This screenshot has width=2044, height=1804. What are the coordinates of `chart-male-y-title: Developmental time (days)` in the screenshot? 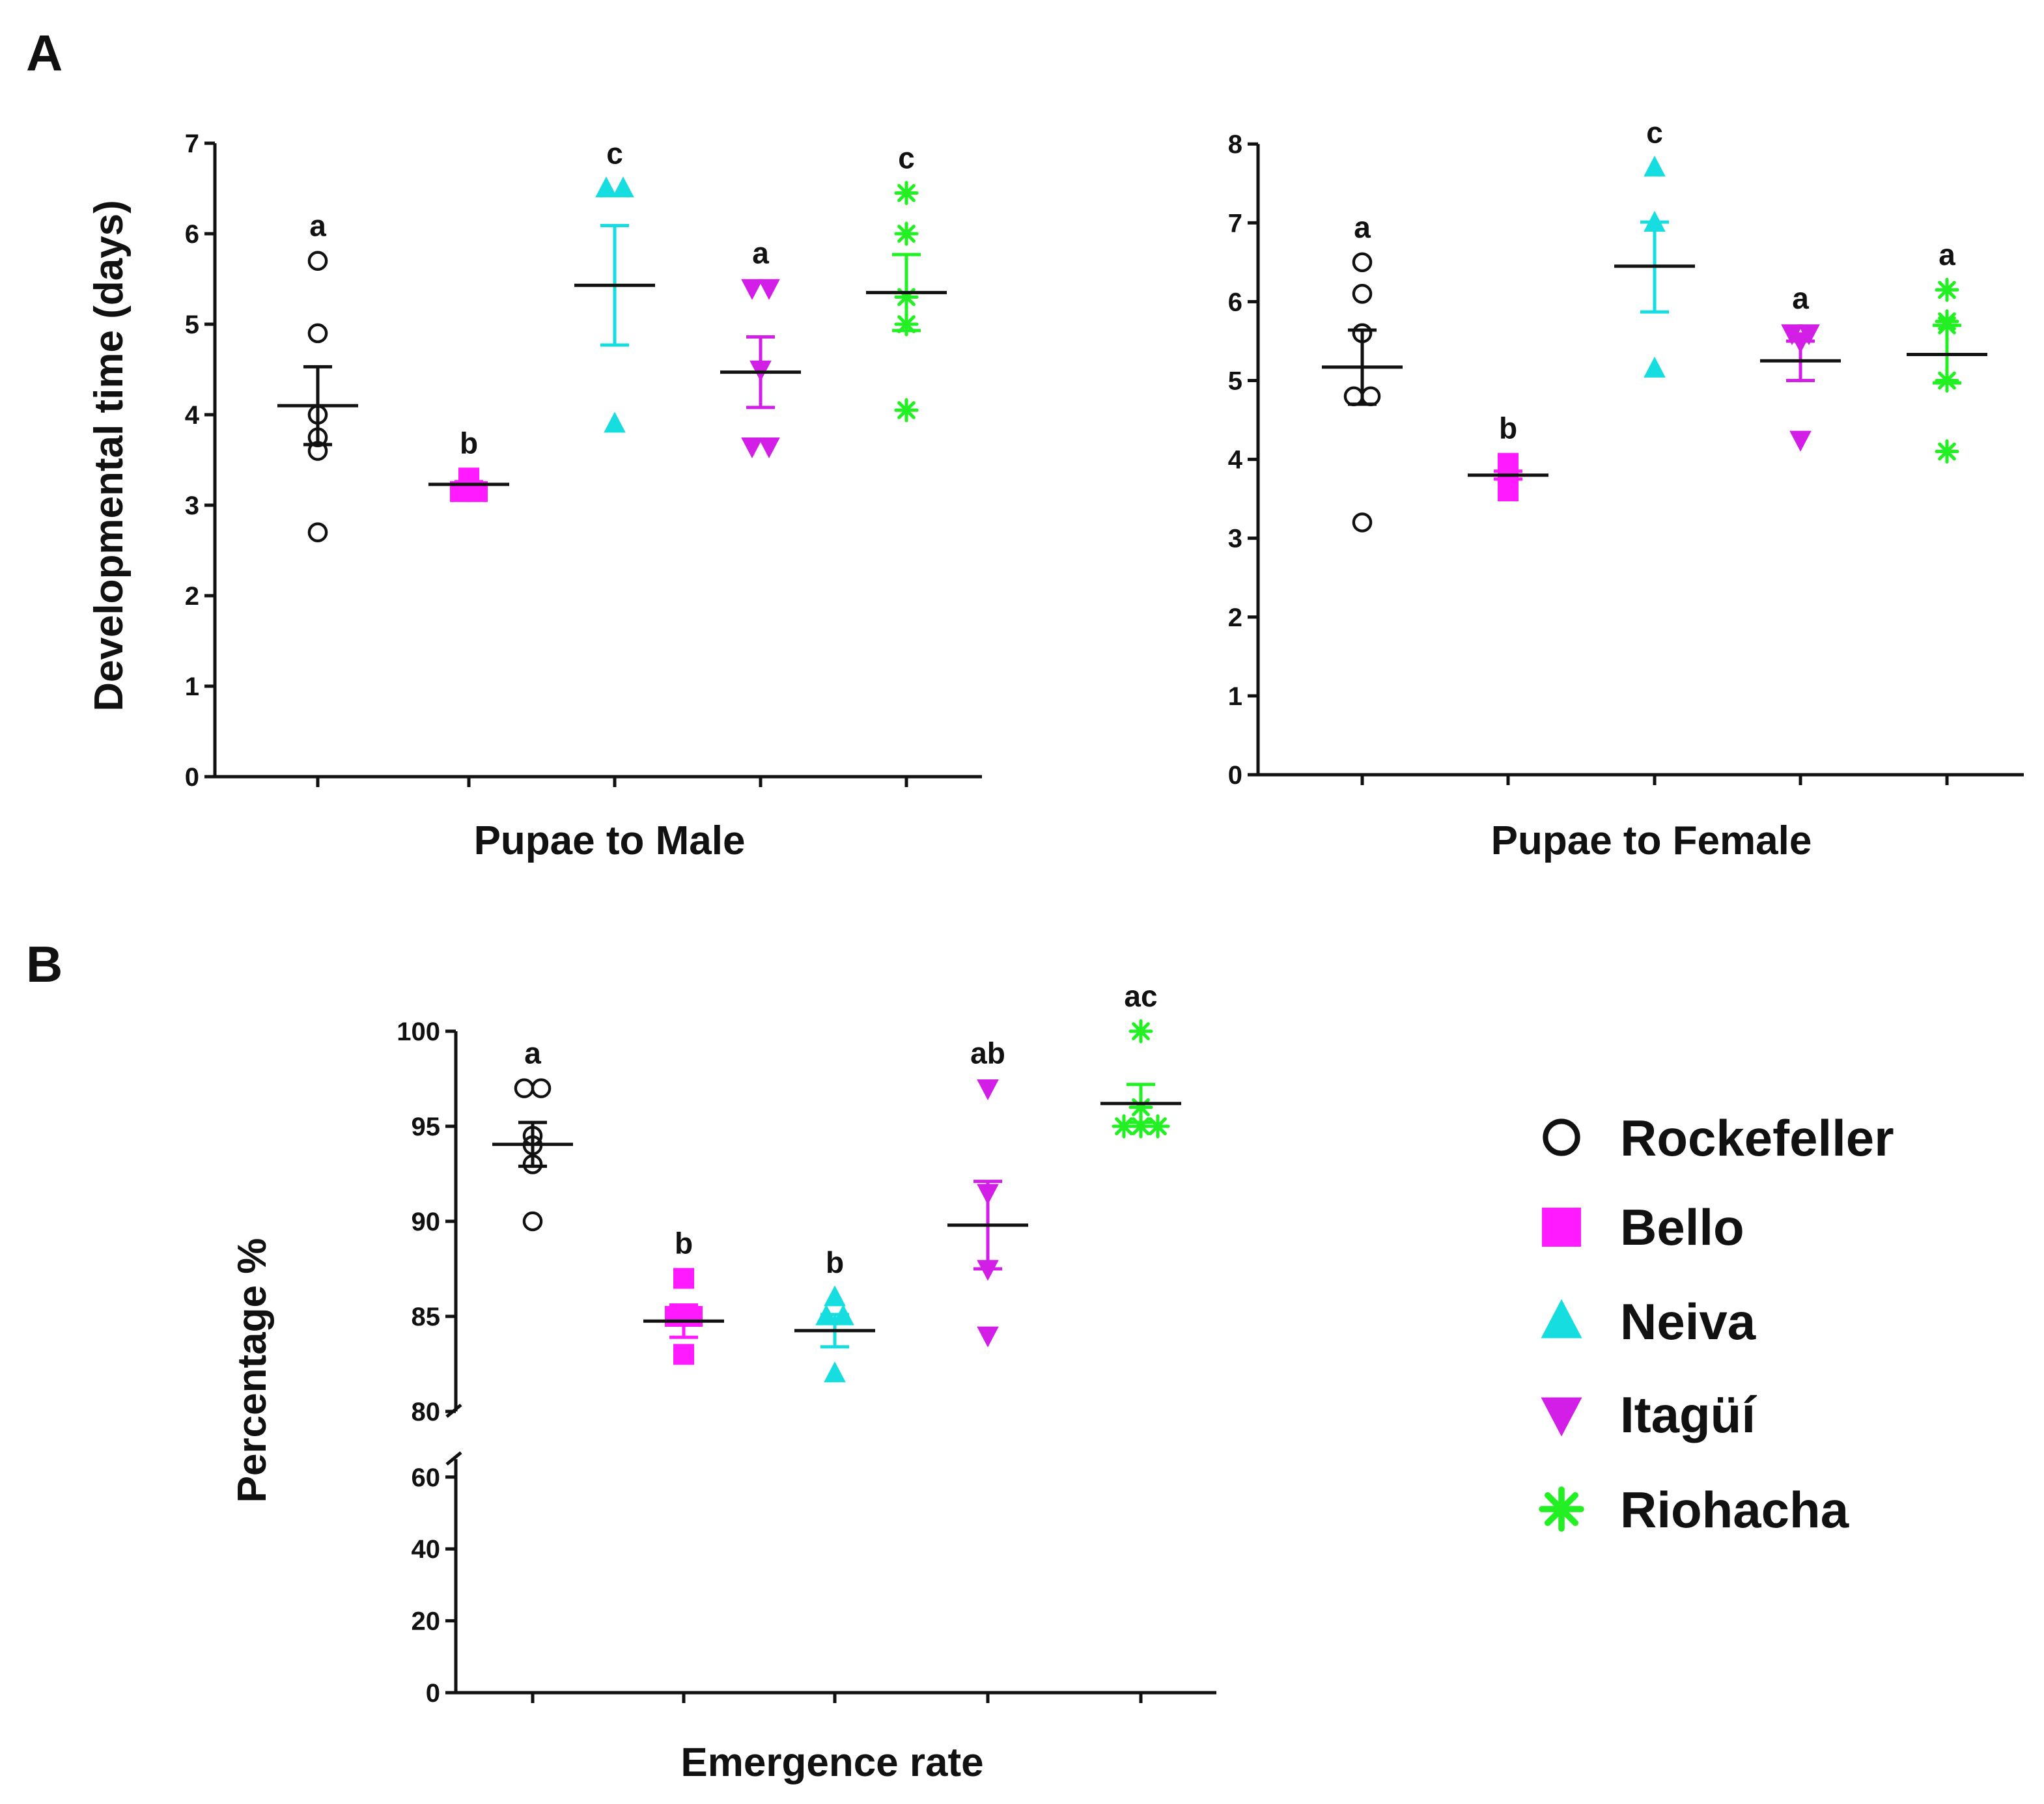 It's located at (110, 456).